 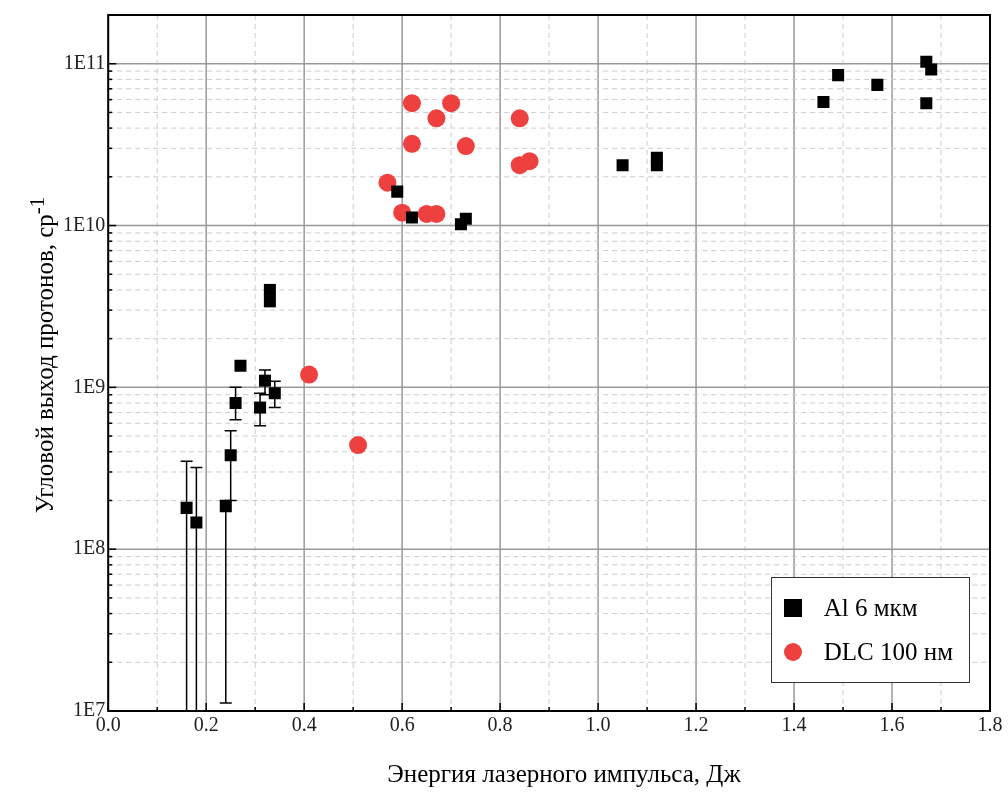 What do you see at coordinates (696, 724) in the screenshot?
I see `x-tick-label: 1.2` at bounding box center [696, 724].